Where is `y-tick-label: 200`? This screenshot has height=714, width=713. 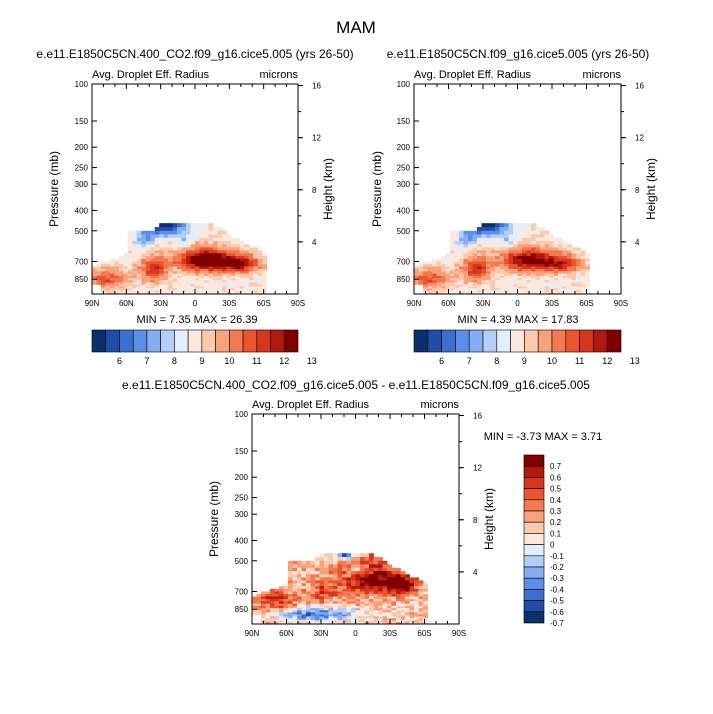
y-tick-label: 200 is located at coordinates (404, 147).